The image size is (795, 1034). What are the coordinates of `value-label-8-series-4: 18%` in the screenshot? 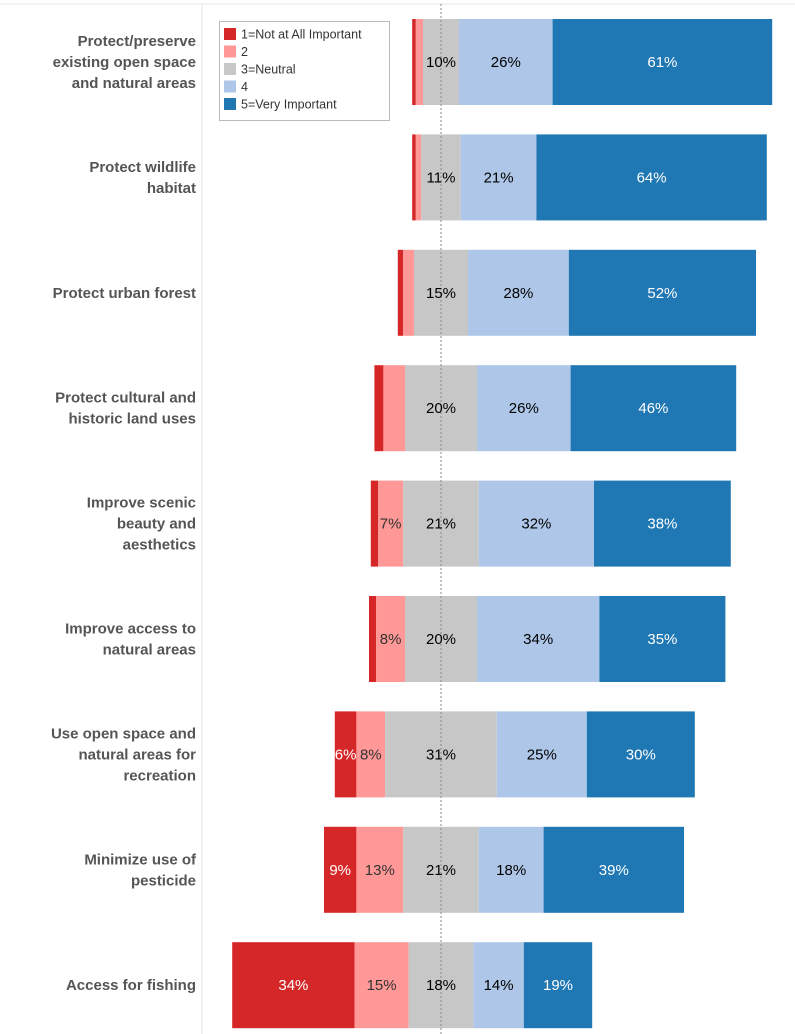 It's located at (511, 870).